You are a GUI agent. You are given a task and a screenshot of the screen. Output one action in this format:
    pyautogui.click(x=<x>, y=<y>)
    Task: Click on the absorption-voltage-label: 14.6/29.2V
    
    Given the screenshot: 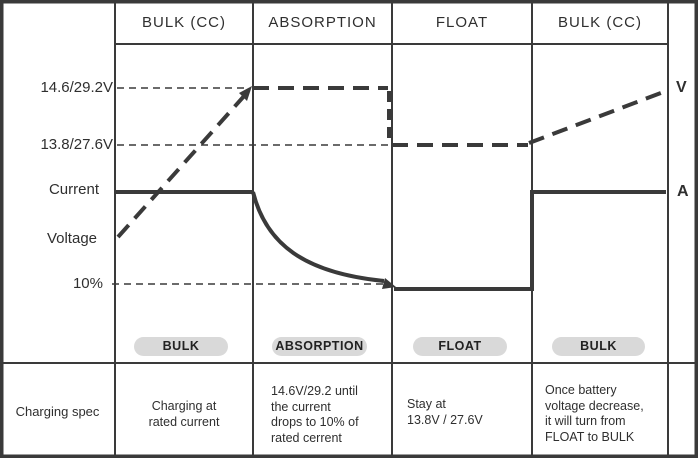 What is the action you would take?
    pyautogui.click(x=76, y=87)
    